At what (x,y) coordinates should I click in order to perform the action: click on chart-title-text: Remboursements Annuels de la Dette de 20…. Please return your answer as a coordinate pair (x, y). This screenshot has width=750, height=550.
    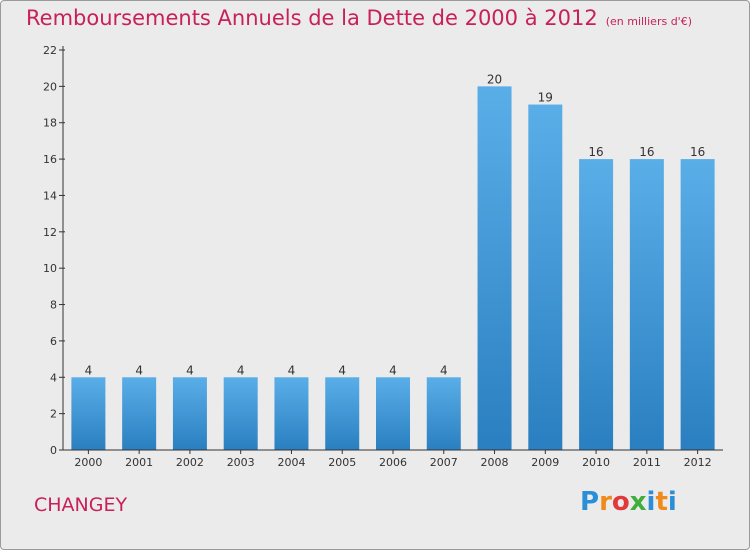
    Looking at the image, I should click on (312, 18).